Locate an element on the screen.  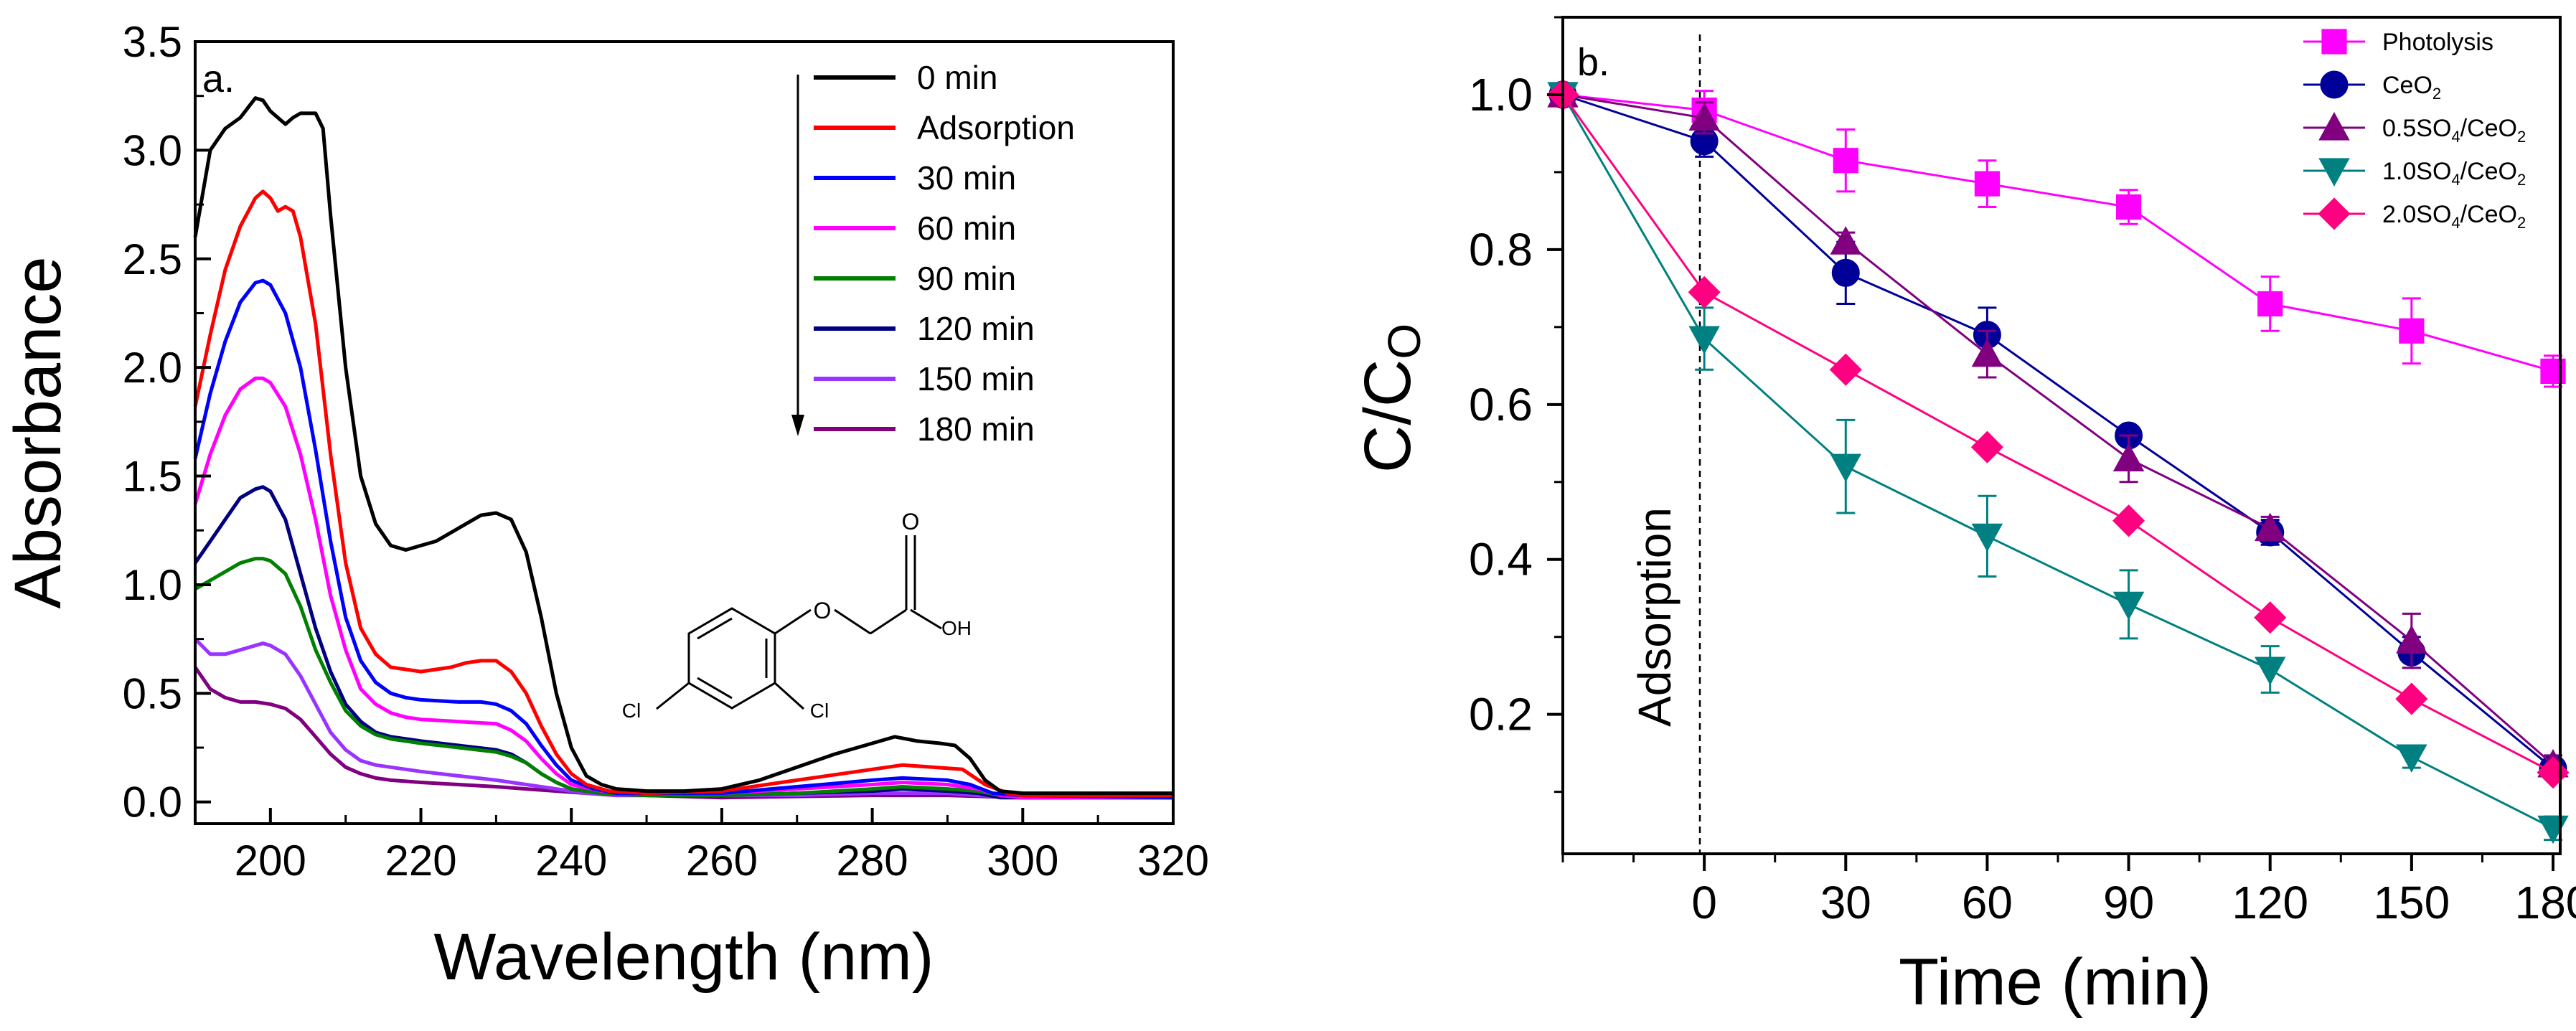
b-y-tick-label: 0.2 is located at coordinates (1501, 714).